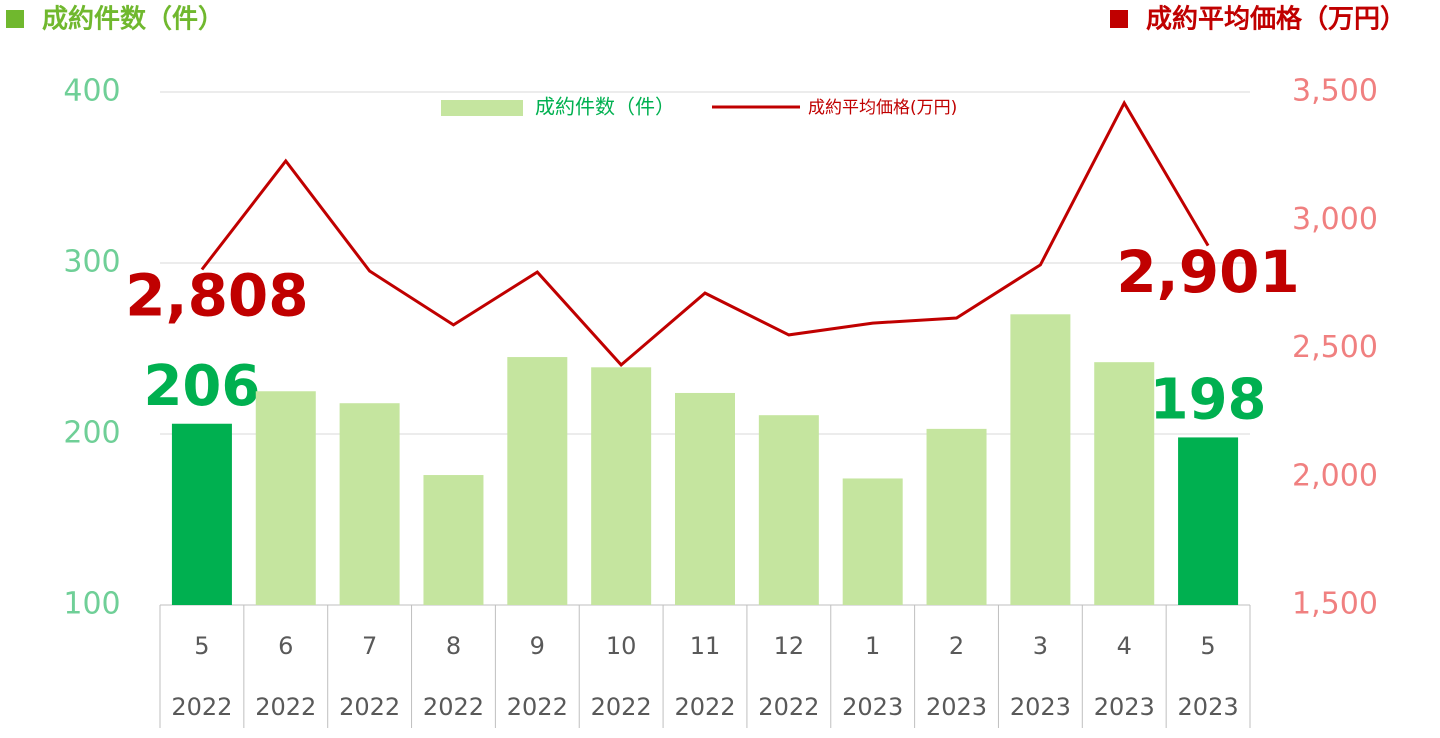 The width and height of the screenshot is (1440, 738). I want to click on y2-tick-label: 1,500, so click(1335, 604).